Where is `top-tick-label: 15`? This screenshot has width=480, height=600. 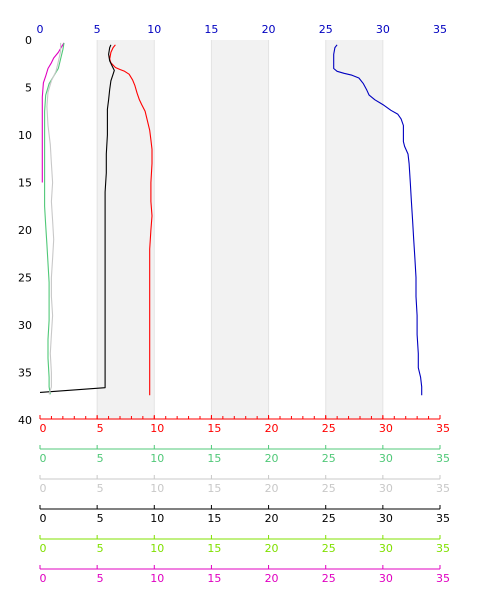
top-tick-label: 15 is located at coordinates (211, 29).